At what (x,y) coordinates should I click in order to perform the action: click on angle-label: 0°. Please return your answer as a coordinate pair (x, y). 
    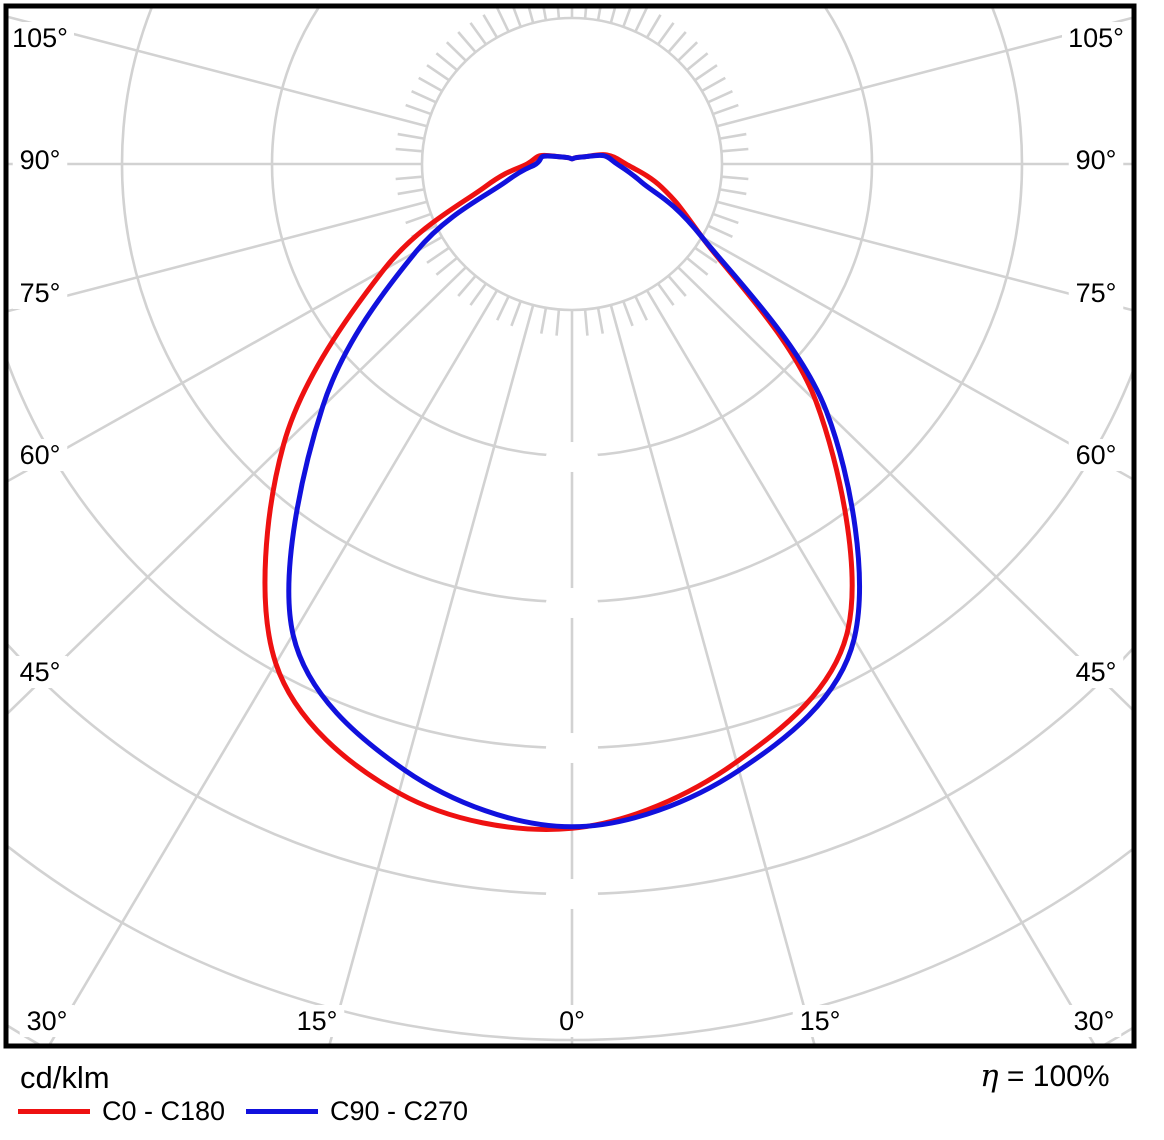
    Looking at the image, I should click on (572, 1021).